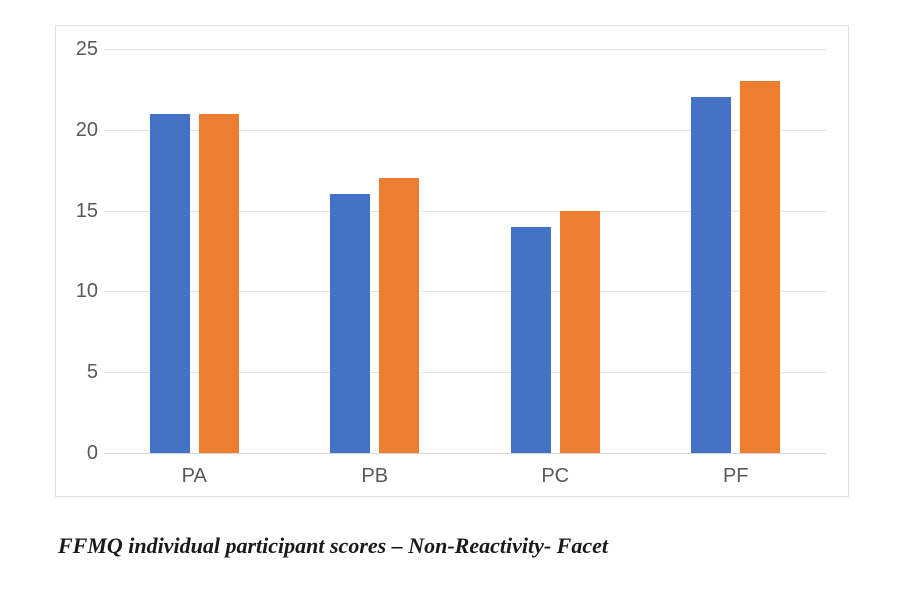 Image resolution: width=915 pixels, height=594 pixels. What do you see at coordinates (92, 372) in the screenshot?
I see `y-tick-label-5: 5` at bounding box center [92, 372].